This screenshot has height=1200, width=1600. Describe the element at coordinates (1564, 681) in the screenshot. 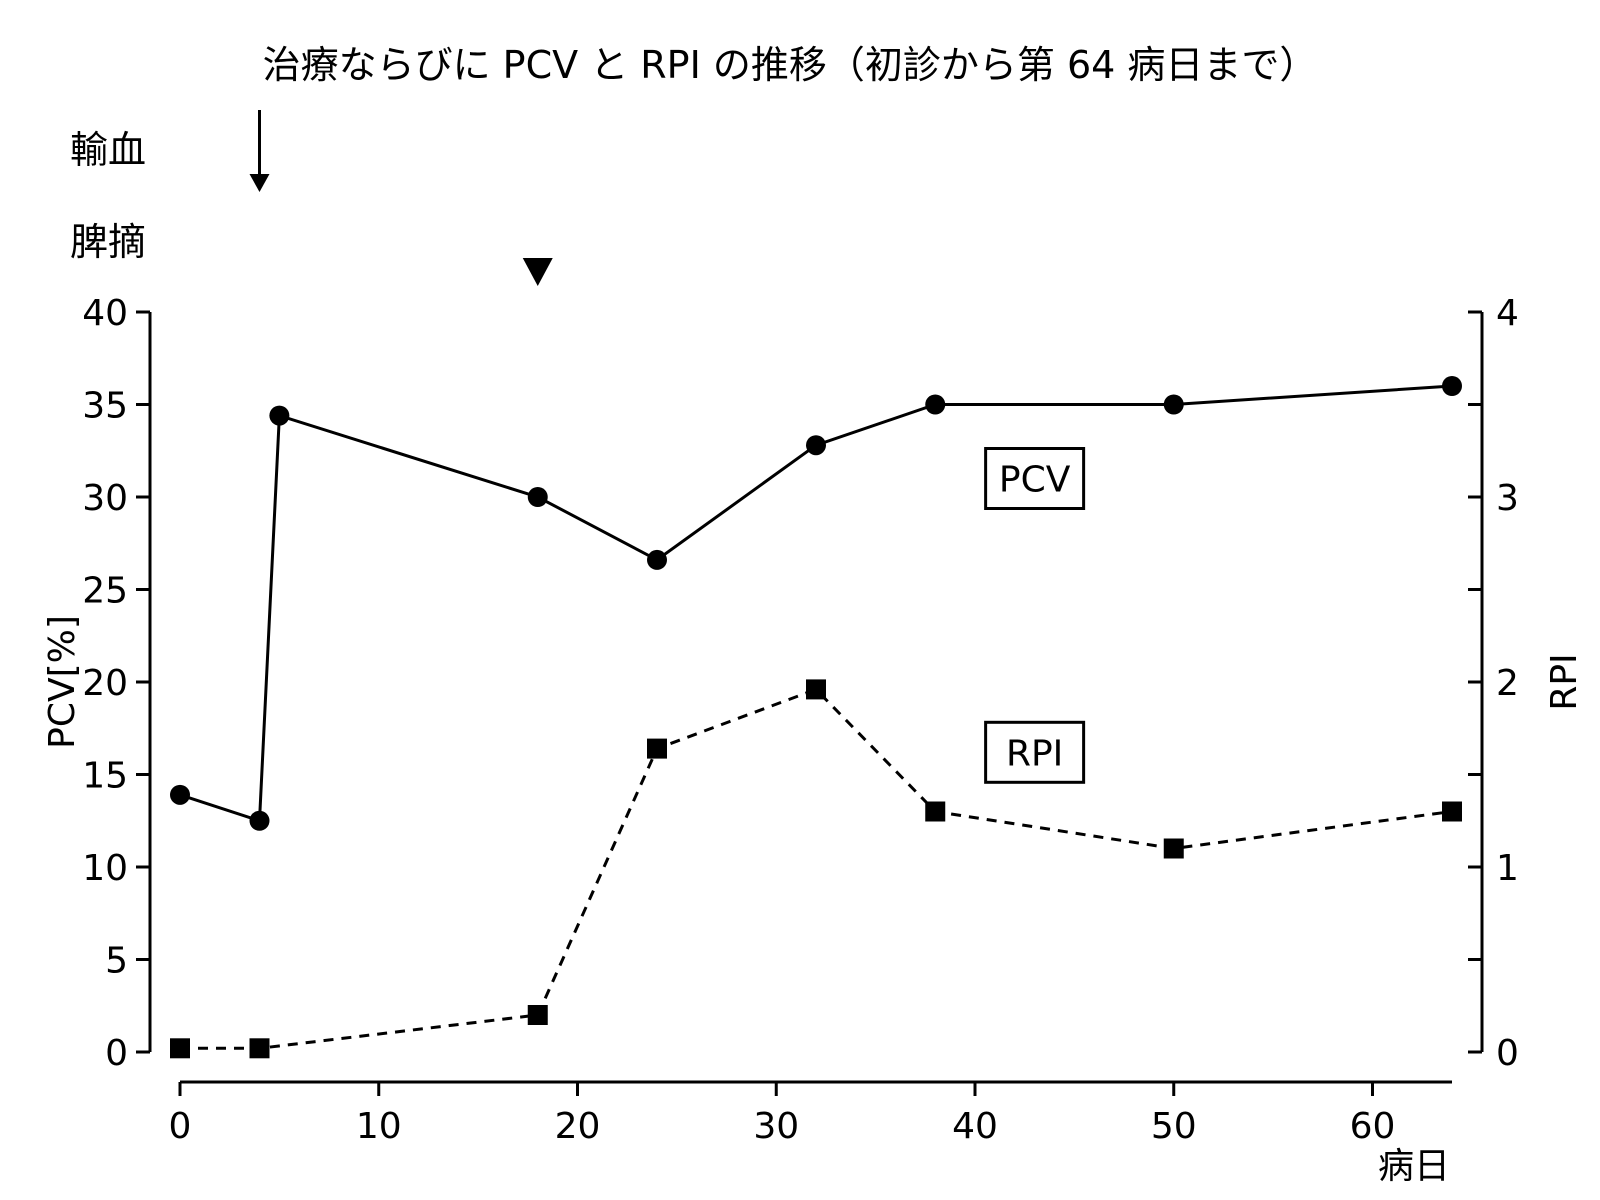

I see `y-right-axis-label: RPI` at that location.